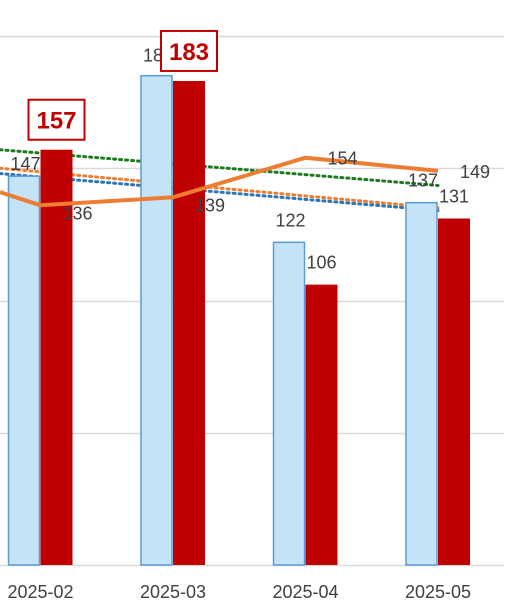 Image resolution: width=521 pixels, height=606 pixels. I want to click on x-axis: 2025-02 2025-03 2025-04 2025-05, so click(239, 592).